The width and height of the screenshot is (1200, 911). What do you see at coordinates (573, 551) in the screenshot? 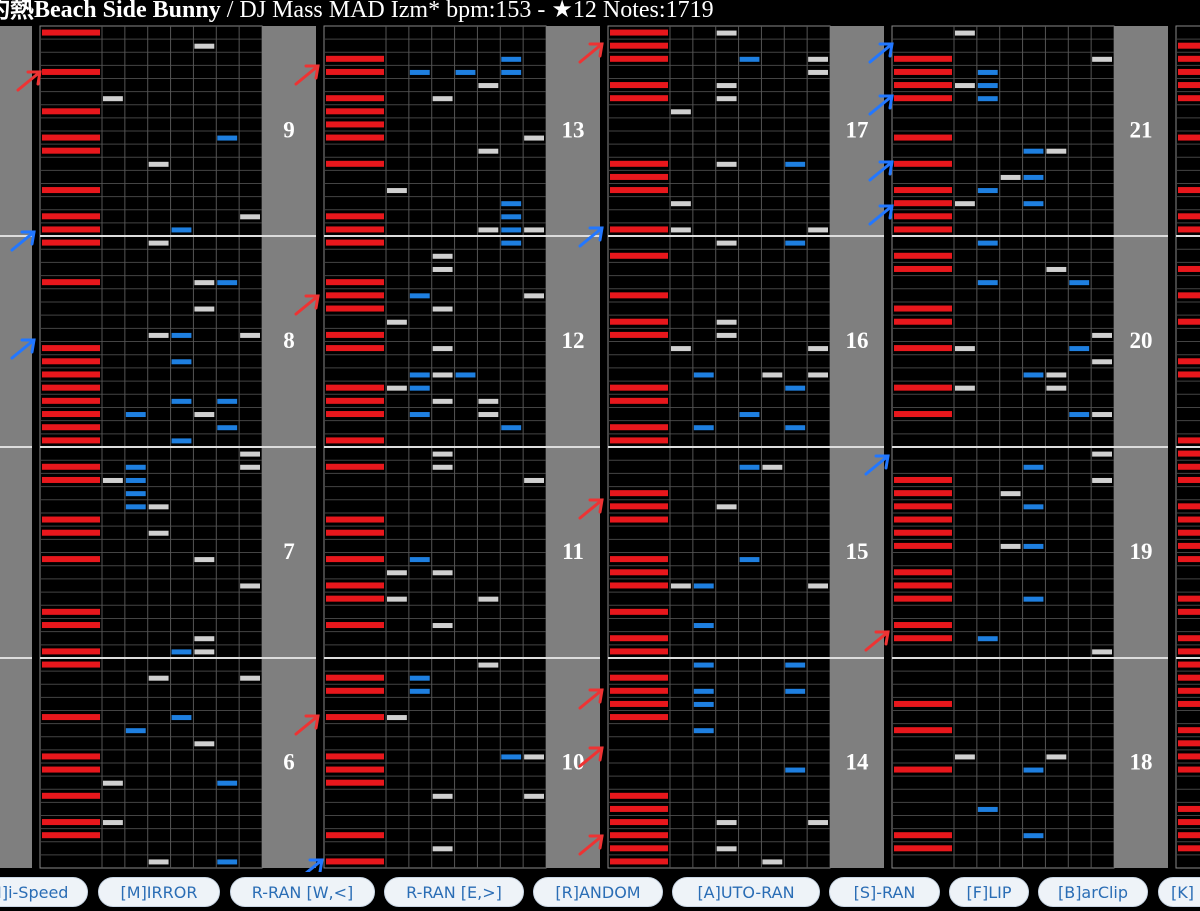
I see `measure-number: 11` at bounding box center [573, 551].